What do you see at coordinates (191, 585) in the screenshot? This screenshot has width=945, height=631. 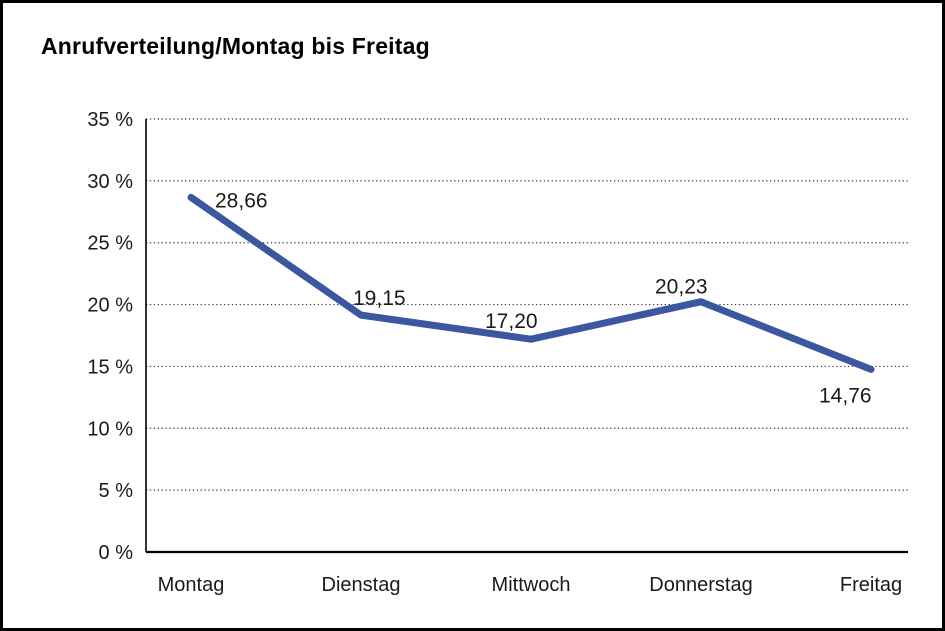 I see `x-category-label: Montag` at bounding box center [191, 585].